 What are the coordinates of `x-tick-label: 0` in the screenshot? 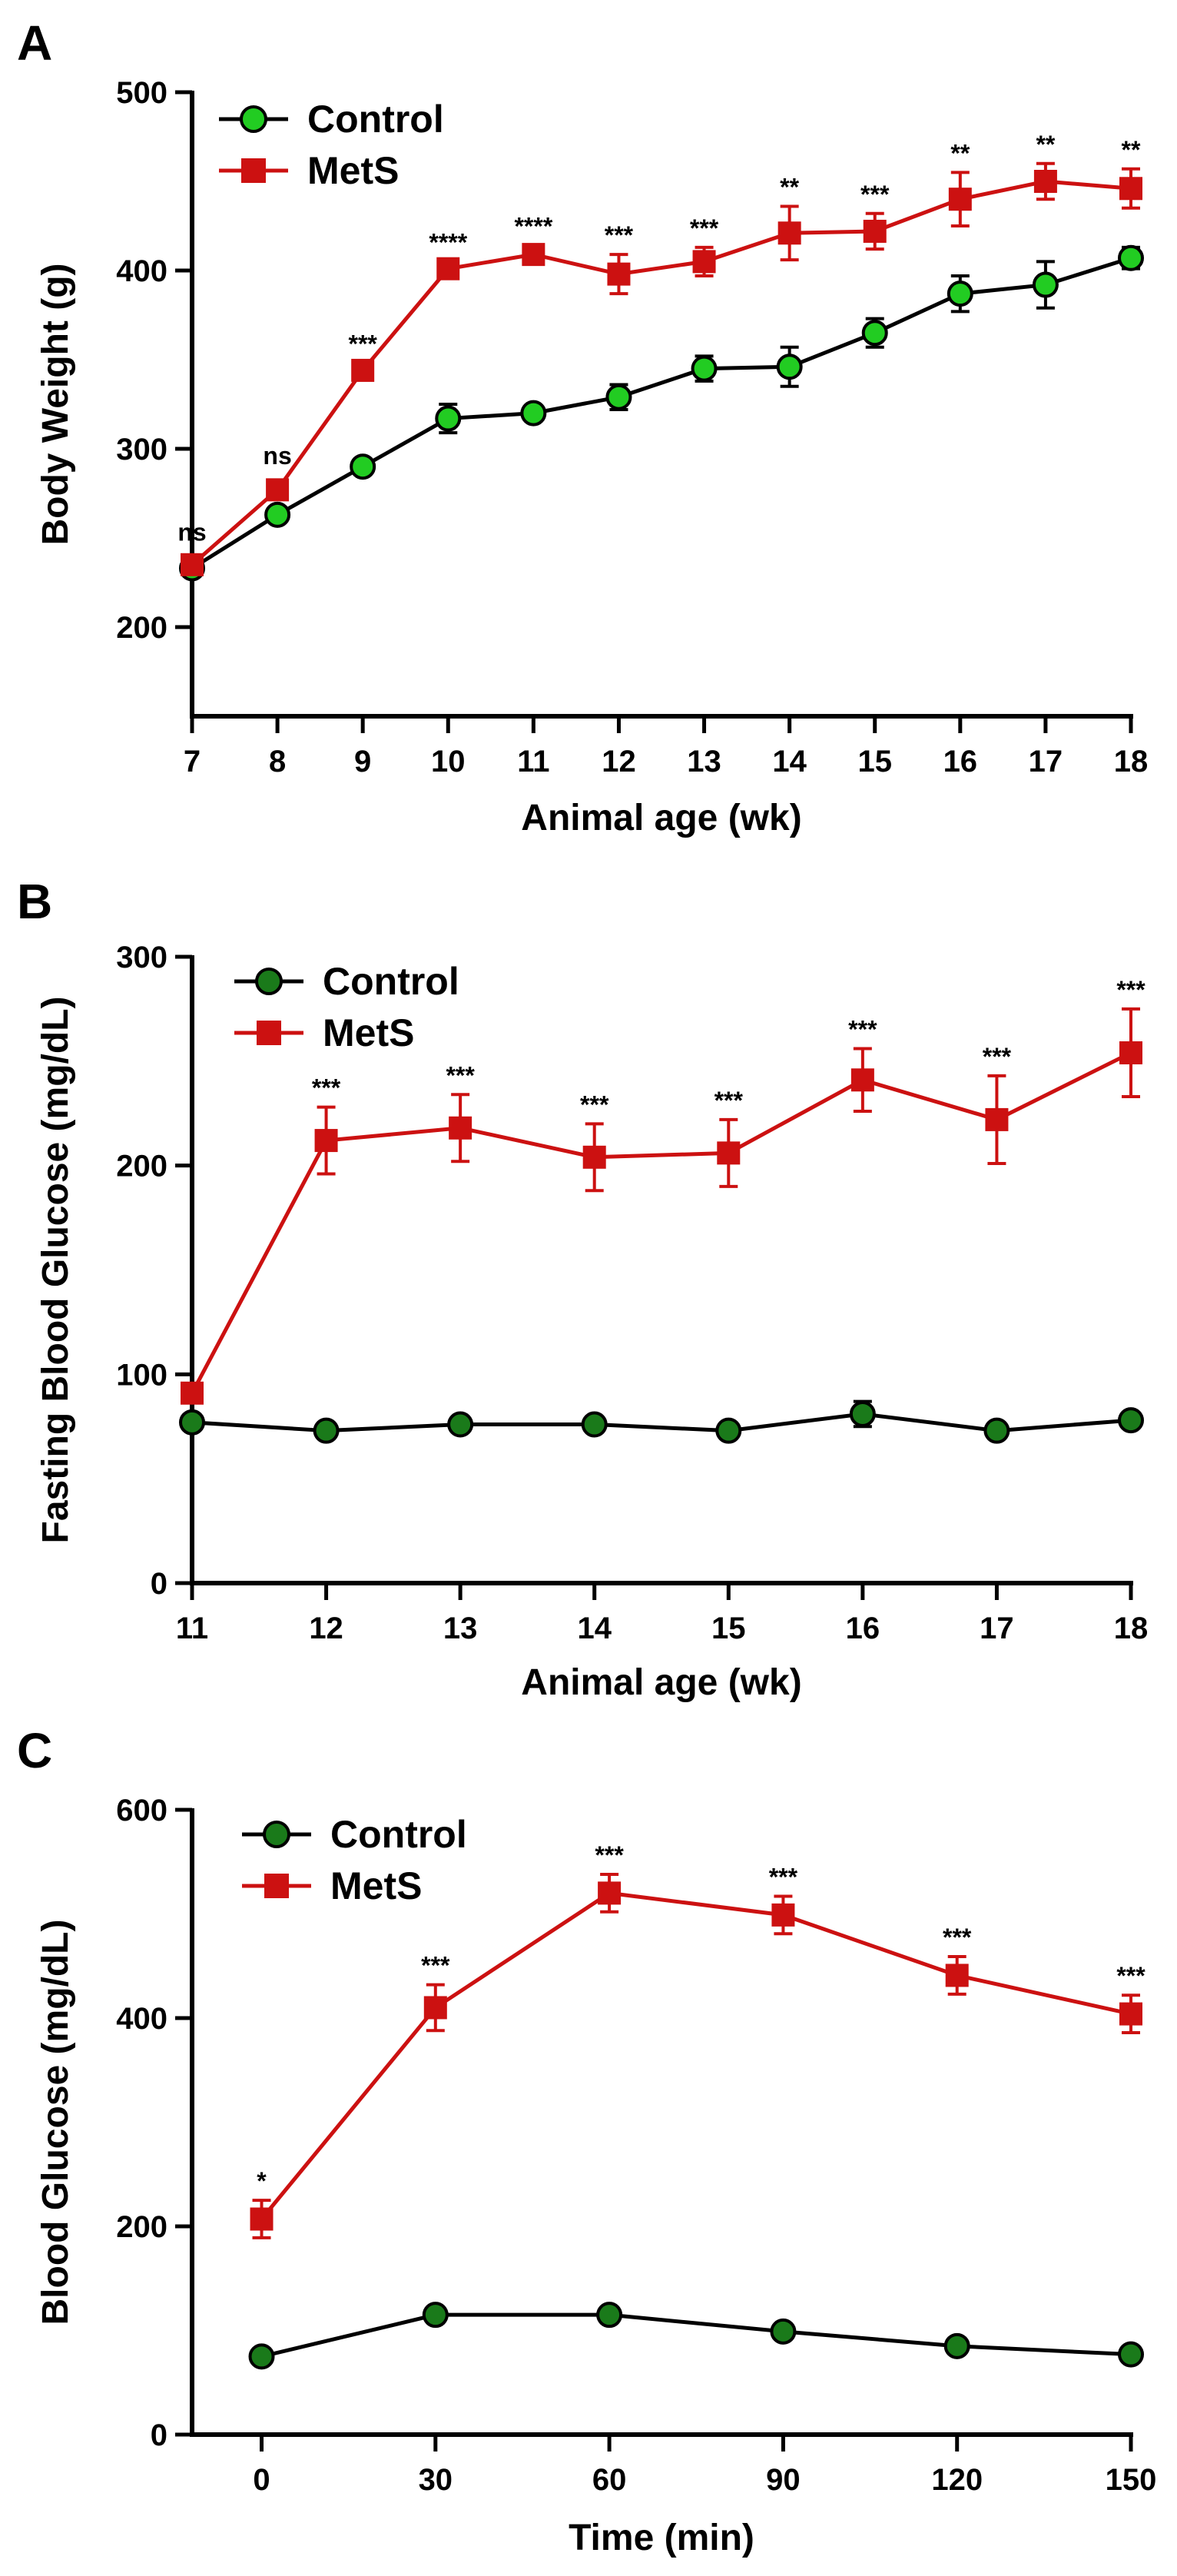 It's located at (261, 2480).